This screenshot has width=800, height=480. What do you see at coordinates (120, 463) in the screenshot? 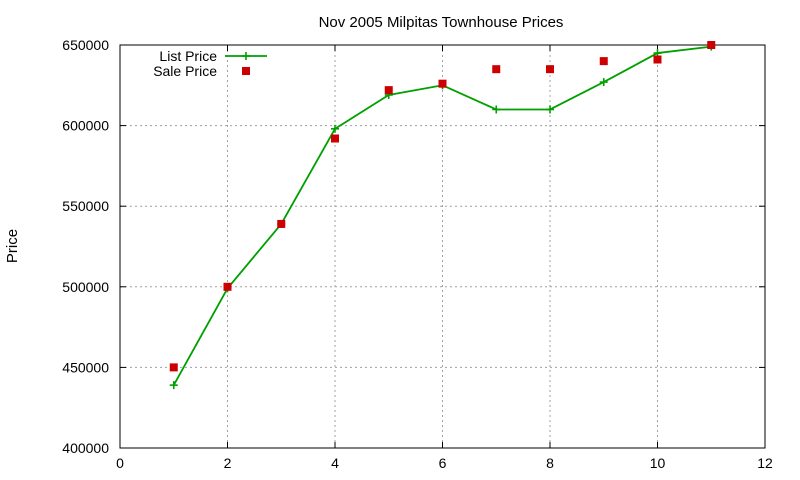
I see `x-tick-label: 0` at bounding box center [120, 463].